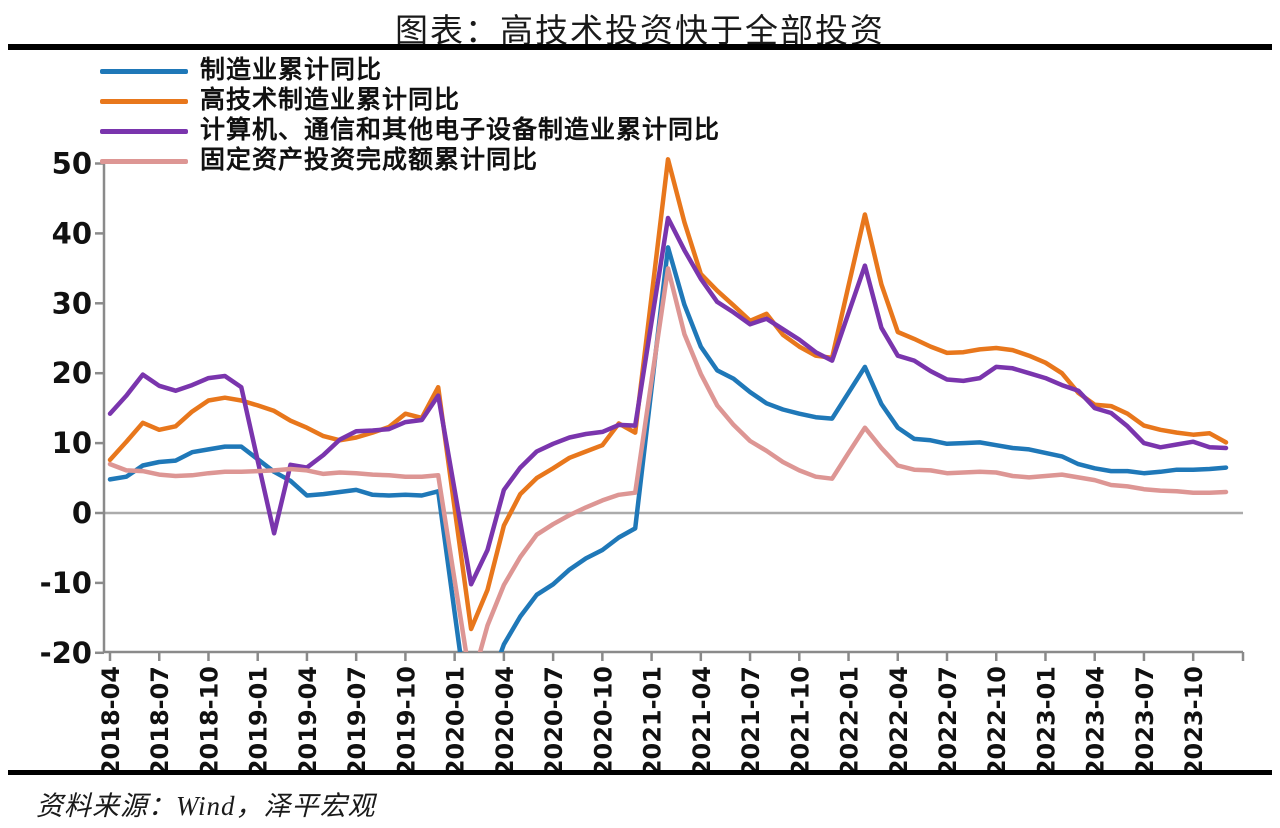  I want to click on x-tick-label: 2021-07, so click(751, 721).